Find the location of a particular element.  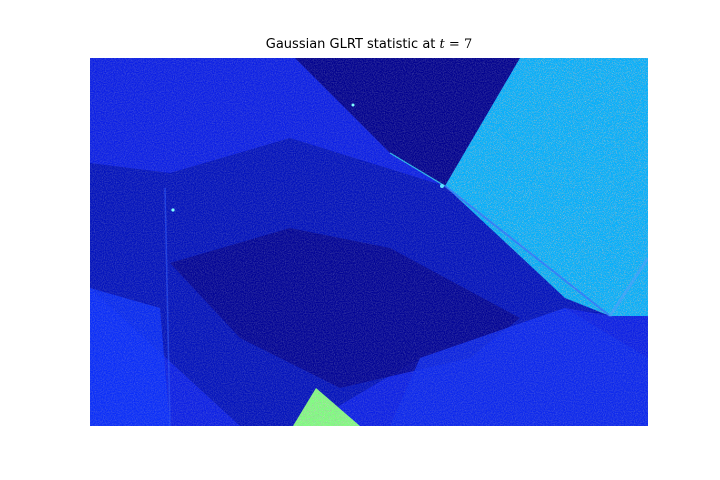

title-value: 7 is located at coordinates (468, 44).